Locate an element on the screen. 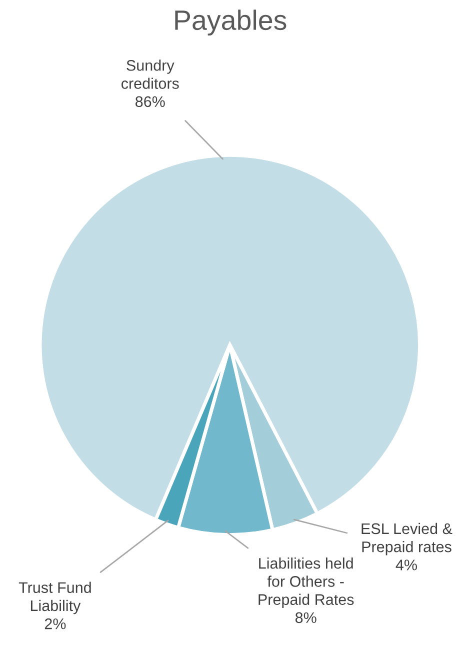 The height and width of the screenshot is (646, 462). data-label: 4% is located at coordinates (406, 565).